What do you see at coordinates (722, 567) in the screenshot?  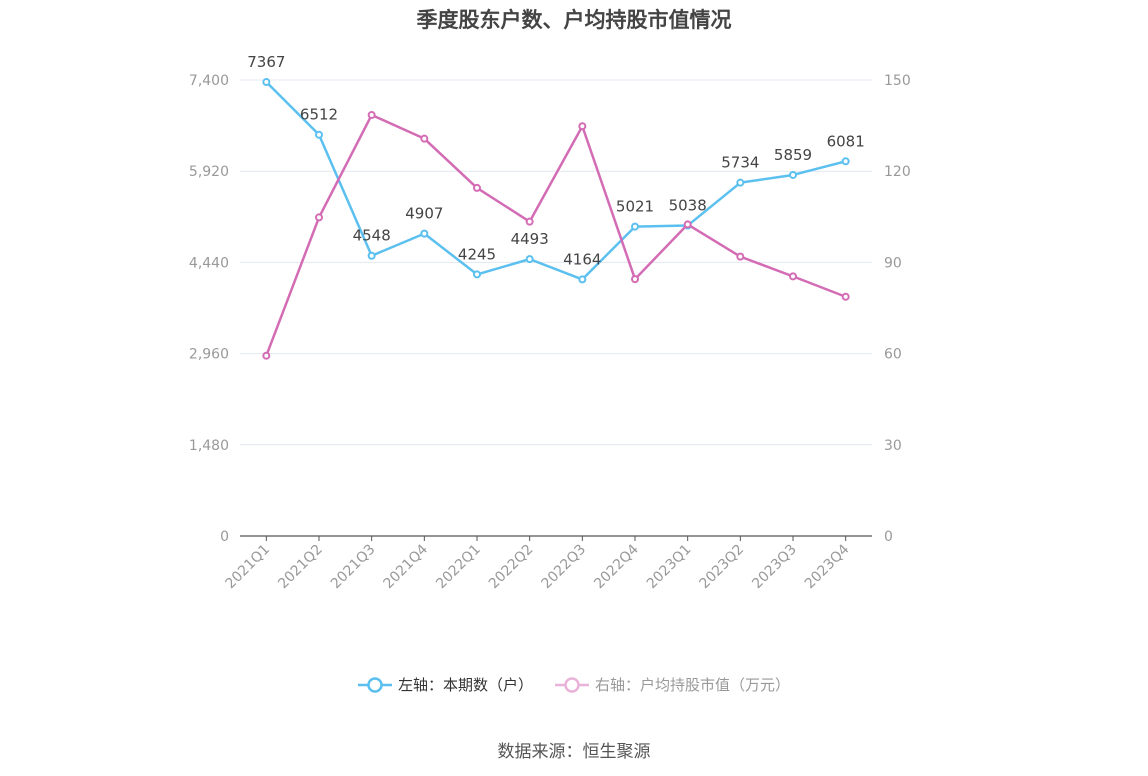 I see `x-tick-label: 2023Q2` at bounding box center [722, 567].